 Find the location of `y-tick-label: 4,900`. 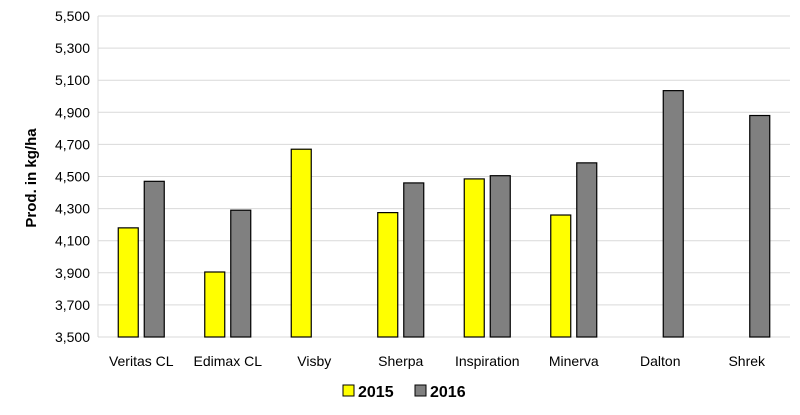

y-tick-label: 4,900 is located at coordinates (72, 112).